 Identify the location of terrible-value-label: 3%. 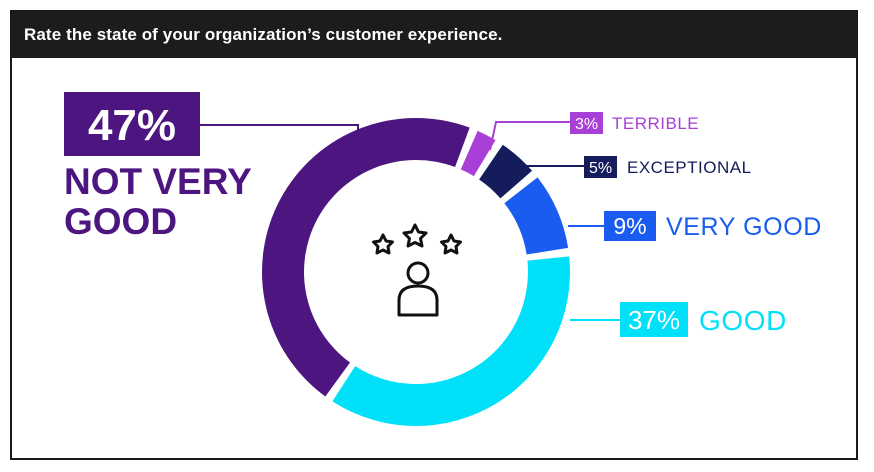
(586, 124).